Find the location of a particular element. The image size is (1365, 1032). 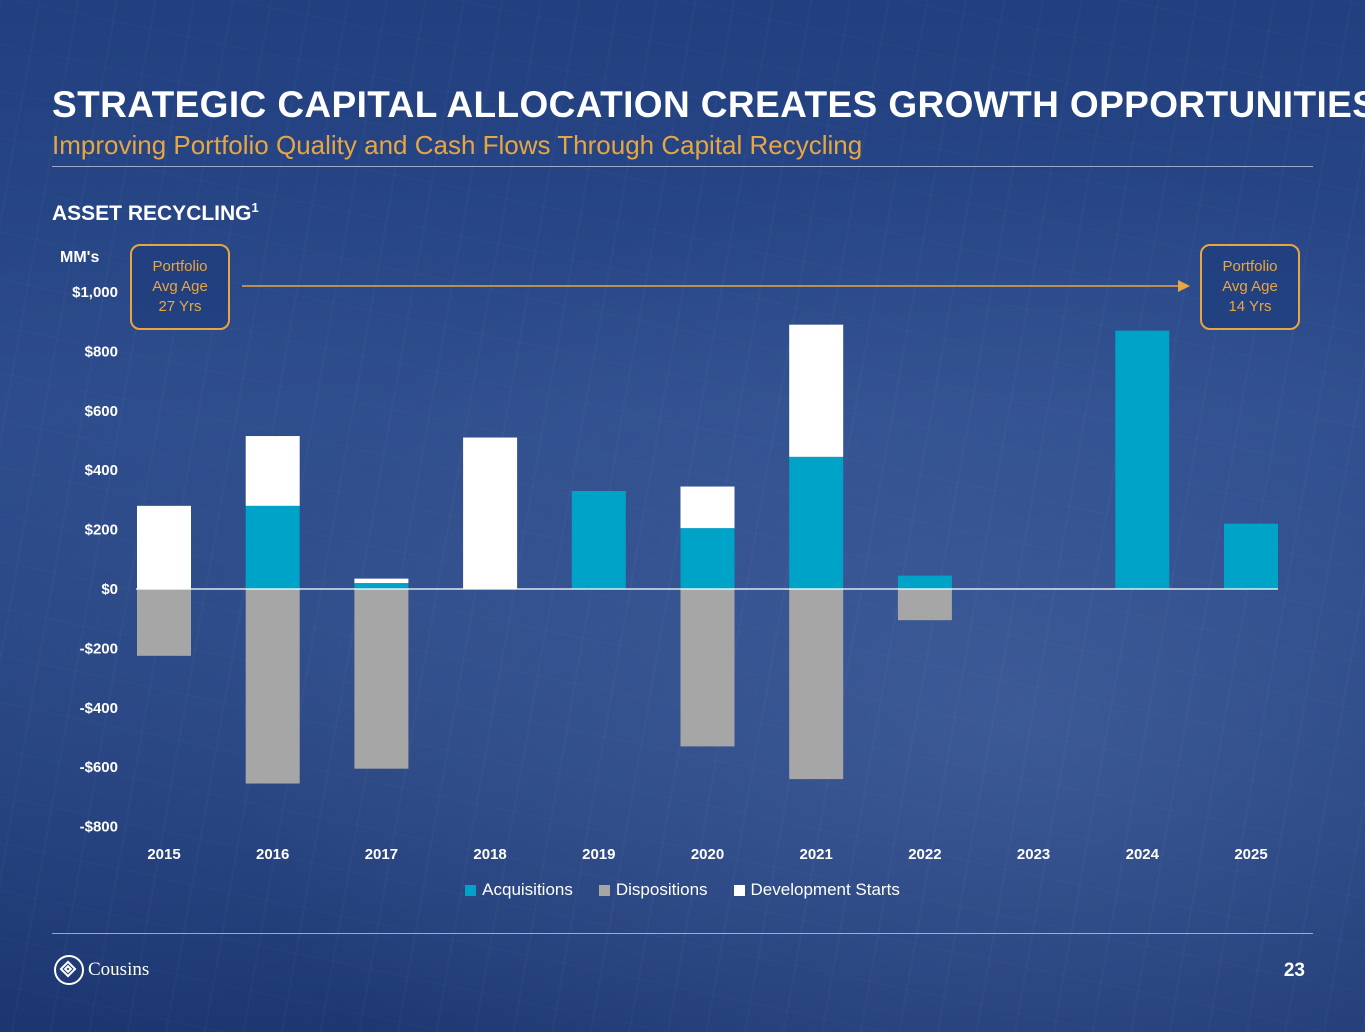

bar-acquisitions-2016 is located at coordinates (272, 547).